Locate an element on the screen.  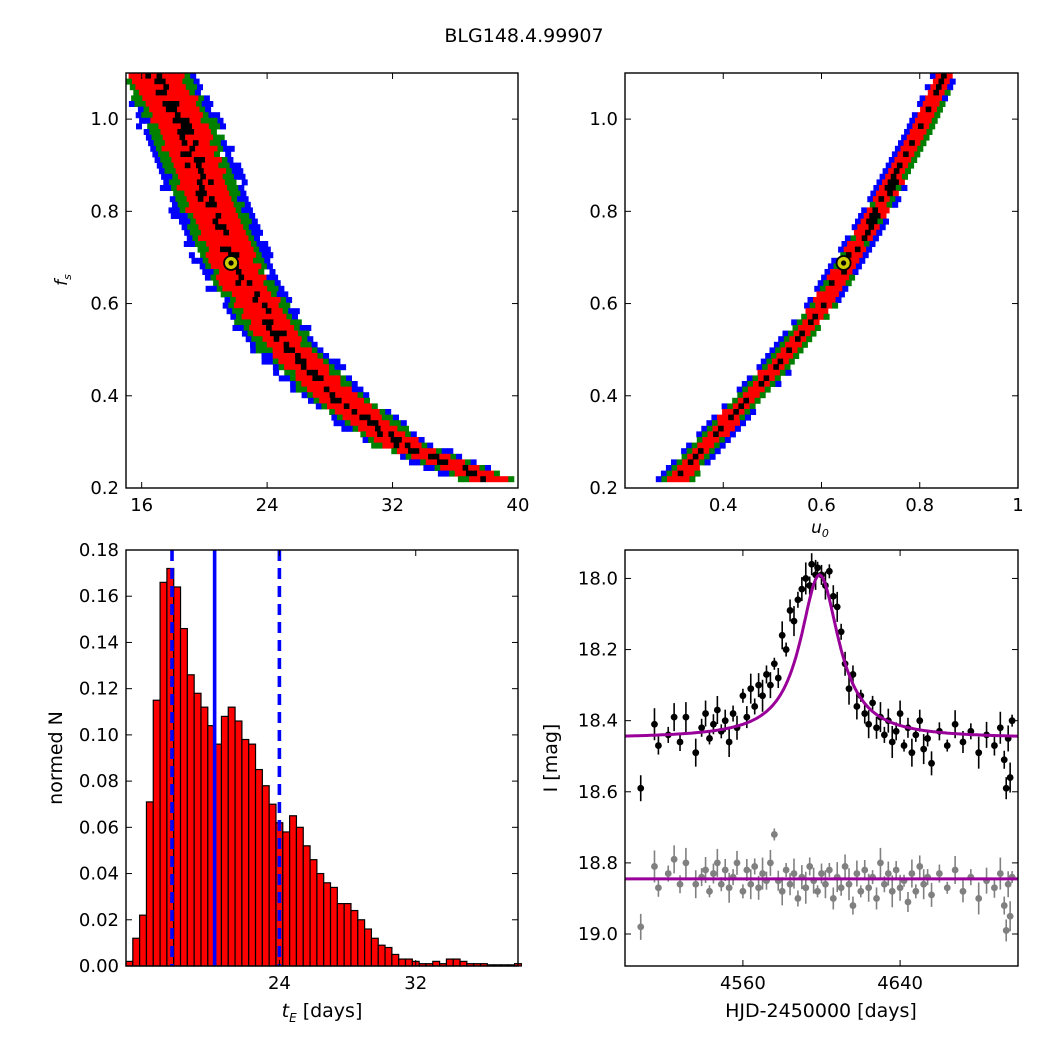
x-tick-label: 4560 is located at coordinates (743, 983).